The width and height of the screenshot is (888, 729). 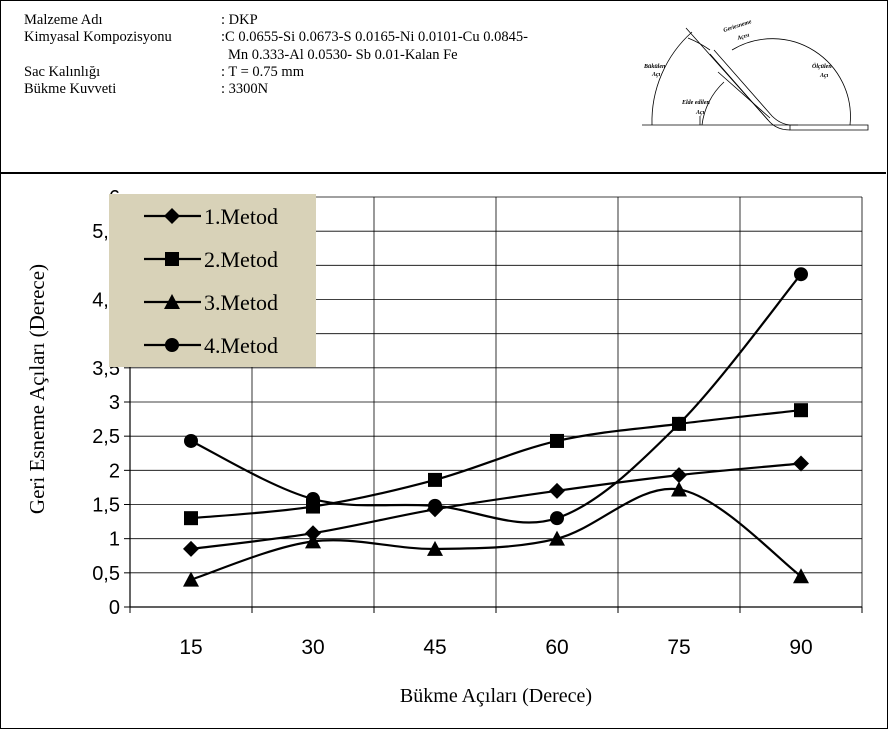 What do you see at coordinates (239, 20) in the screenshot?
I see `info-value: : DKP` at bounding box center [239, 20].